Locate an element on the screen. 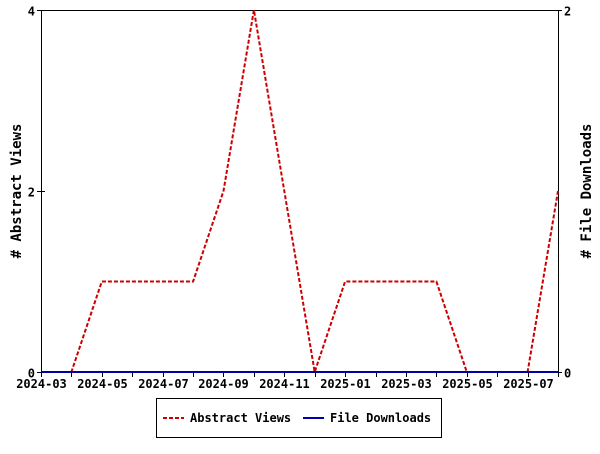 The width and height of the screenshot is (600, 454). y-axis-label: # Abstract Views is located at coordinates (17, 191).